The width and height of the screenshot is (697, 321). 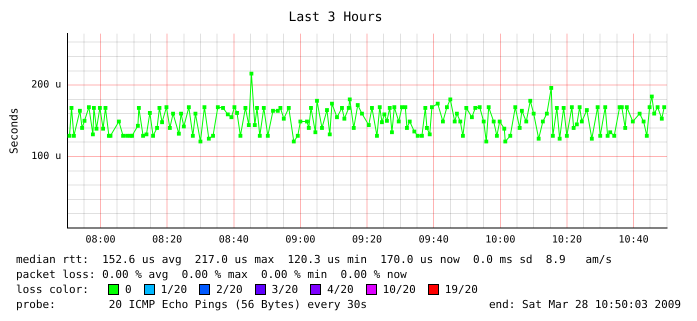 What do you see at coordinates (461, 289) in the screenshot?
I see `legend-label: 19/20` at bounding box center [461, 289].